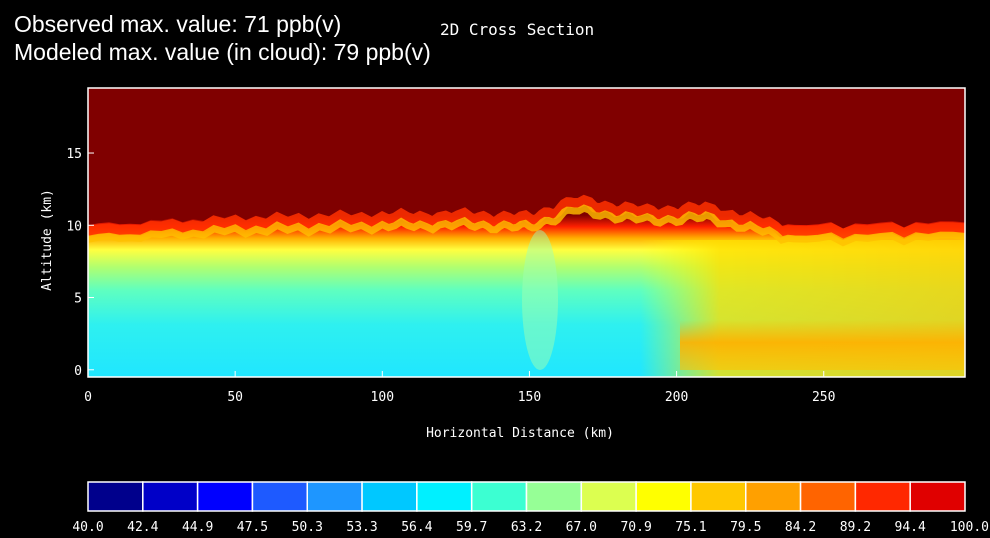 The image size is (990, 538). I want to click on modeled-max-annotation: Modeled max. value (in cloud): 79 ppb(v), so click(222, 52).